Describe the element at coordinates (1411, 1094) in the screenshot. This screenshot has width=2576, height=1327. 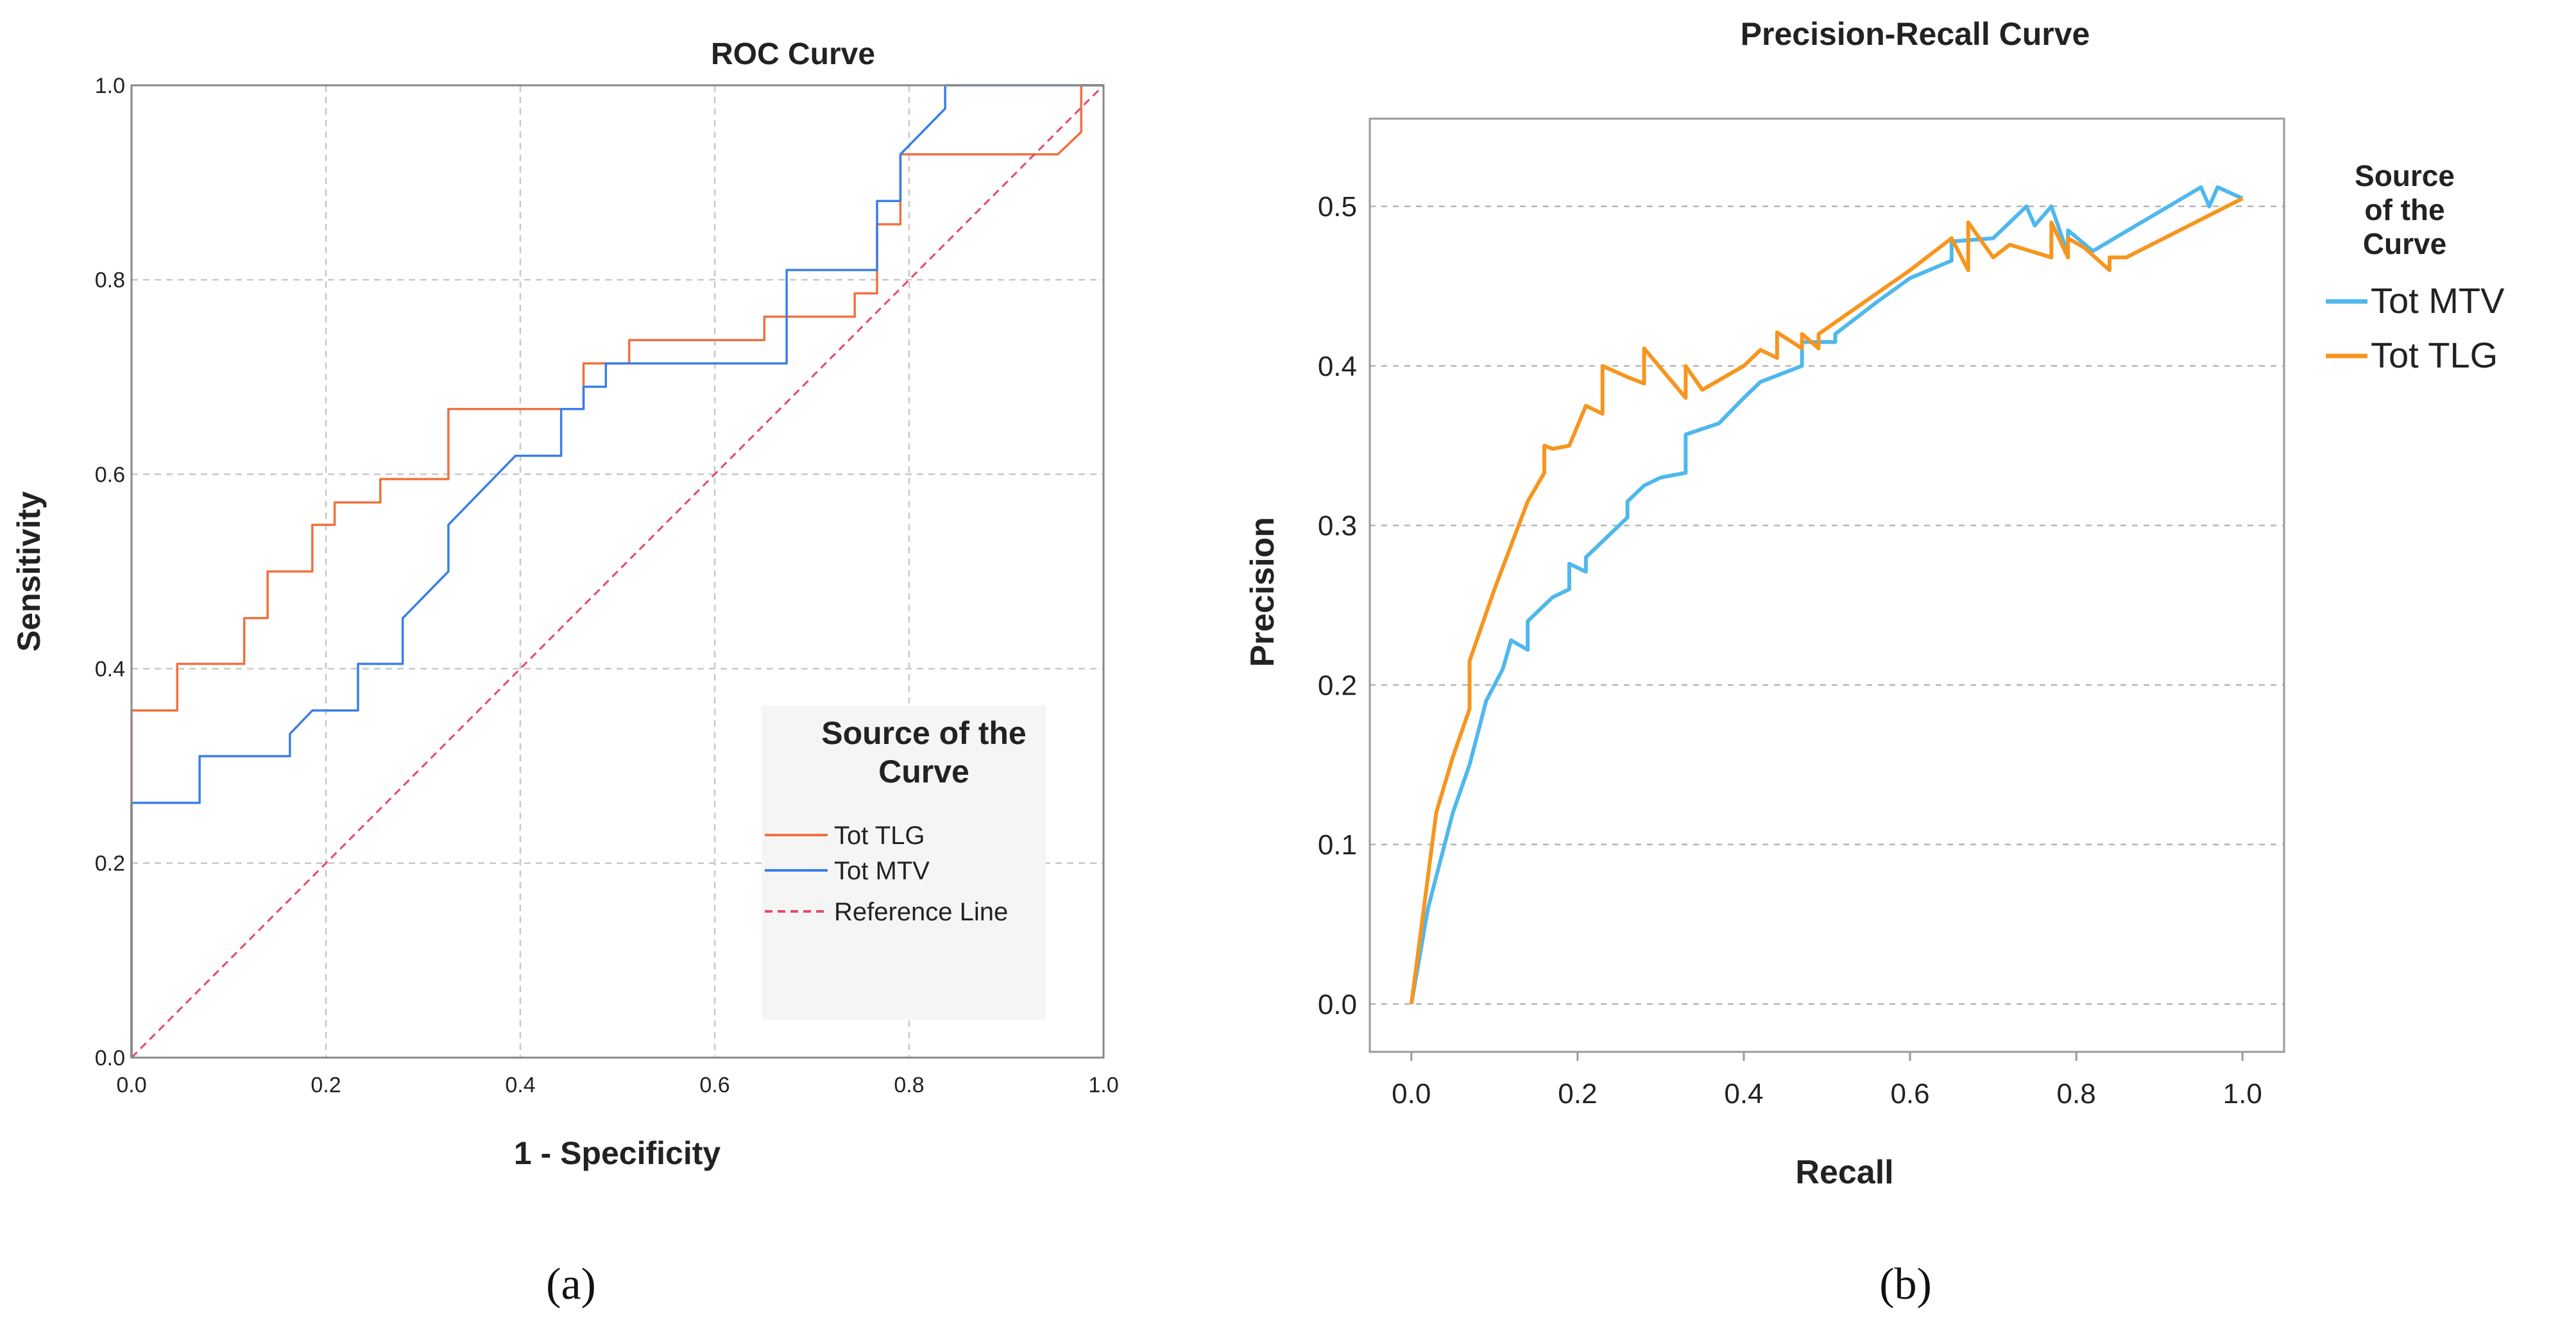
I see `pr-x-tick-label: 0.0` at that location.